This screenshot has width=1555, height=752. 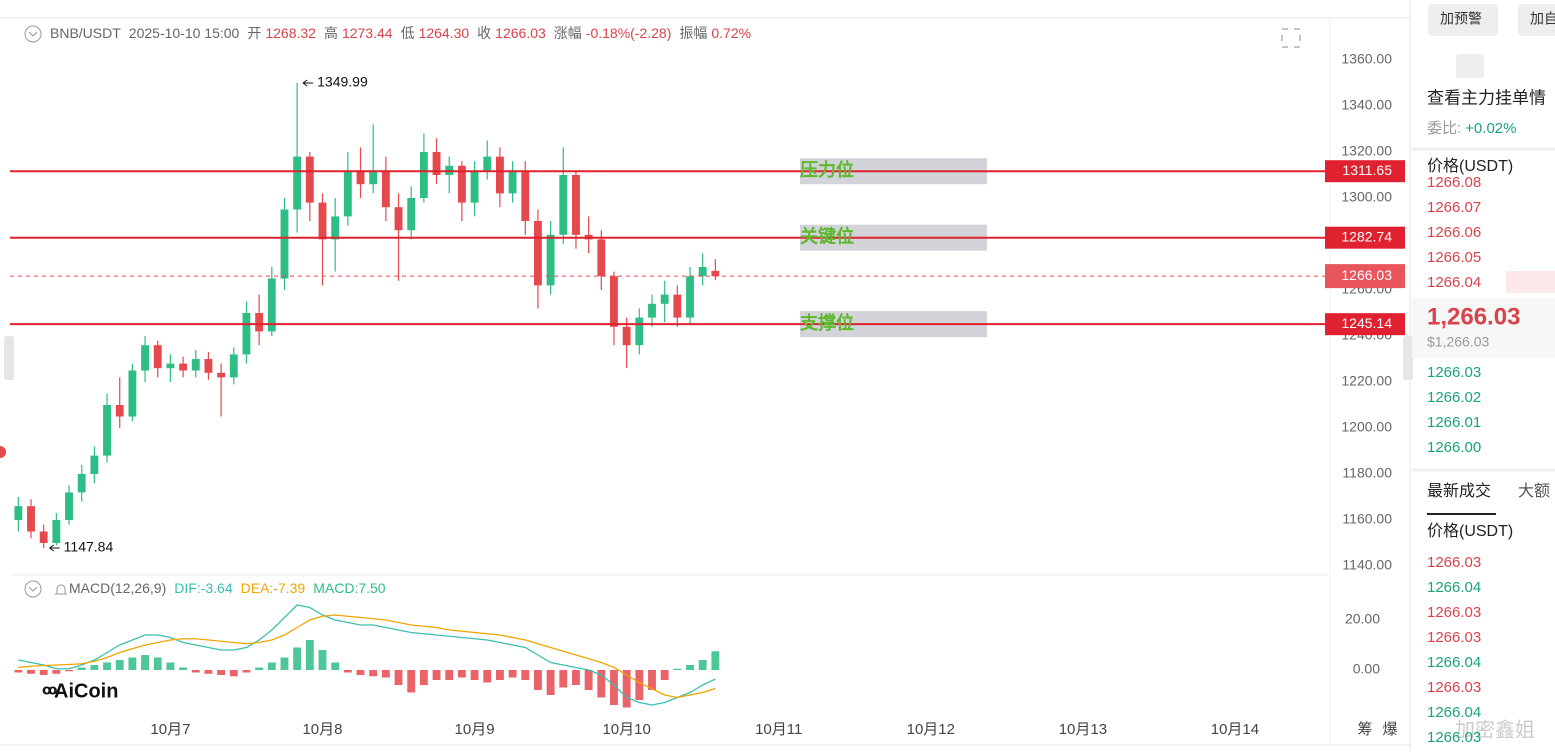 What do you see at coordinates (254, 33) in the screenshot?
I see `field-label: 开` at bounding box center [254, 33].